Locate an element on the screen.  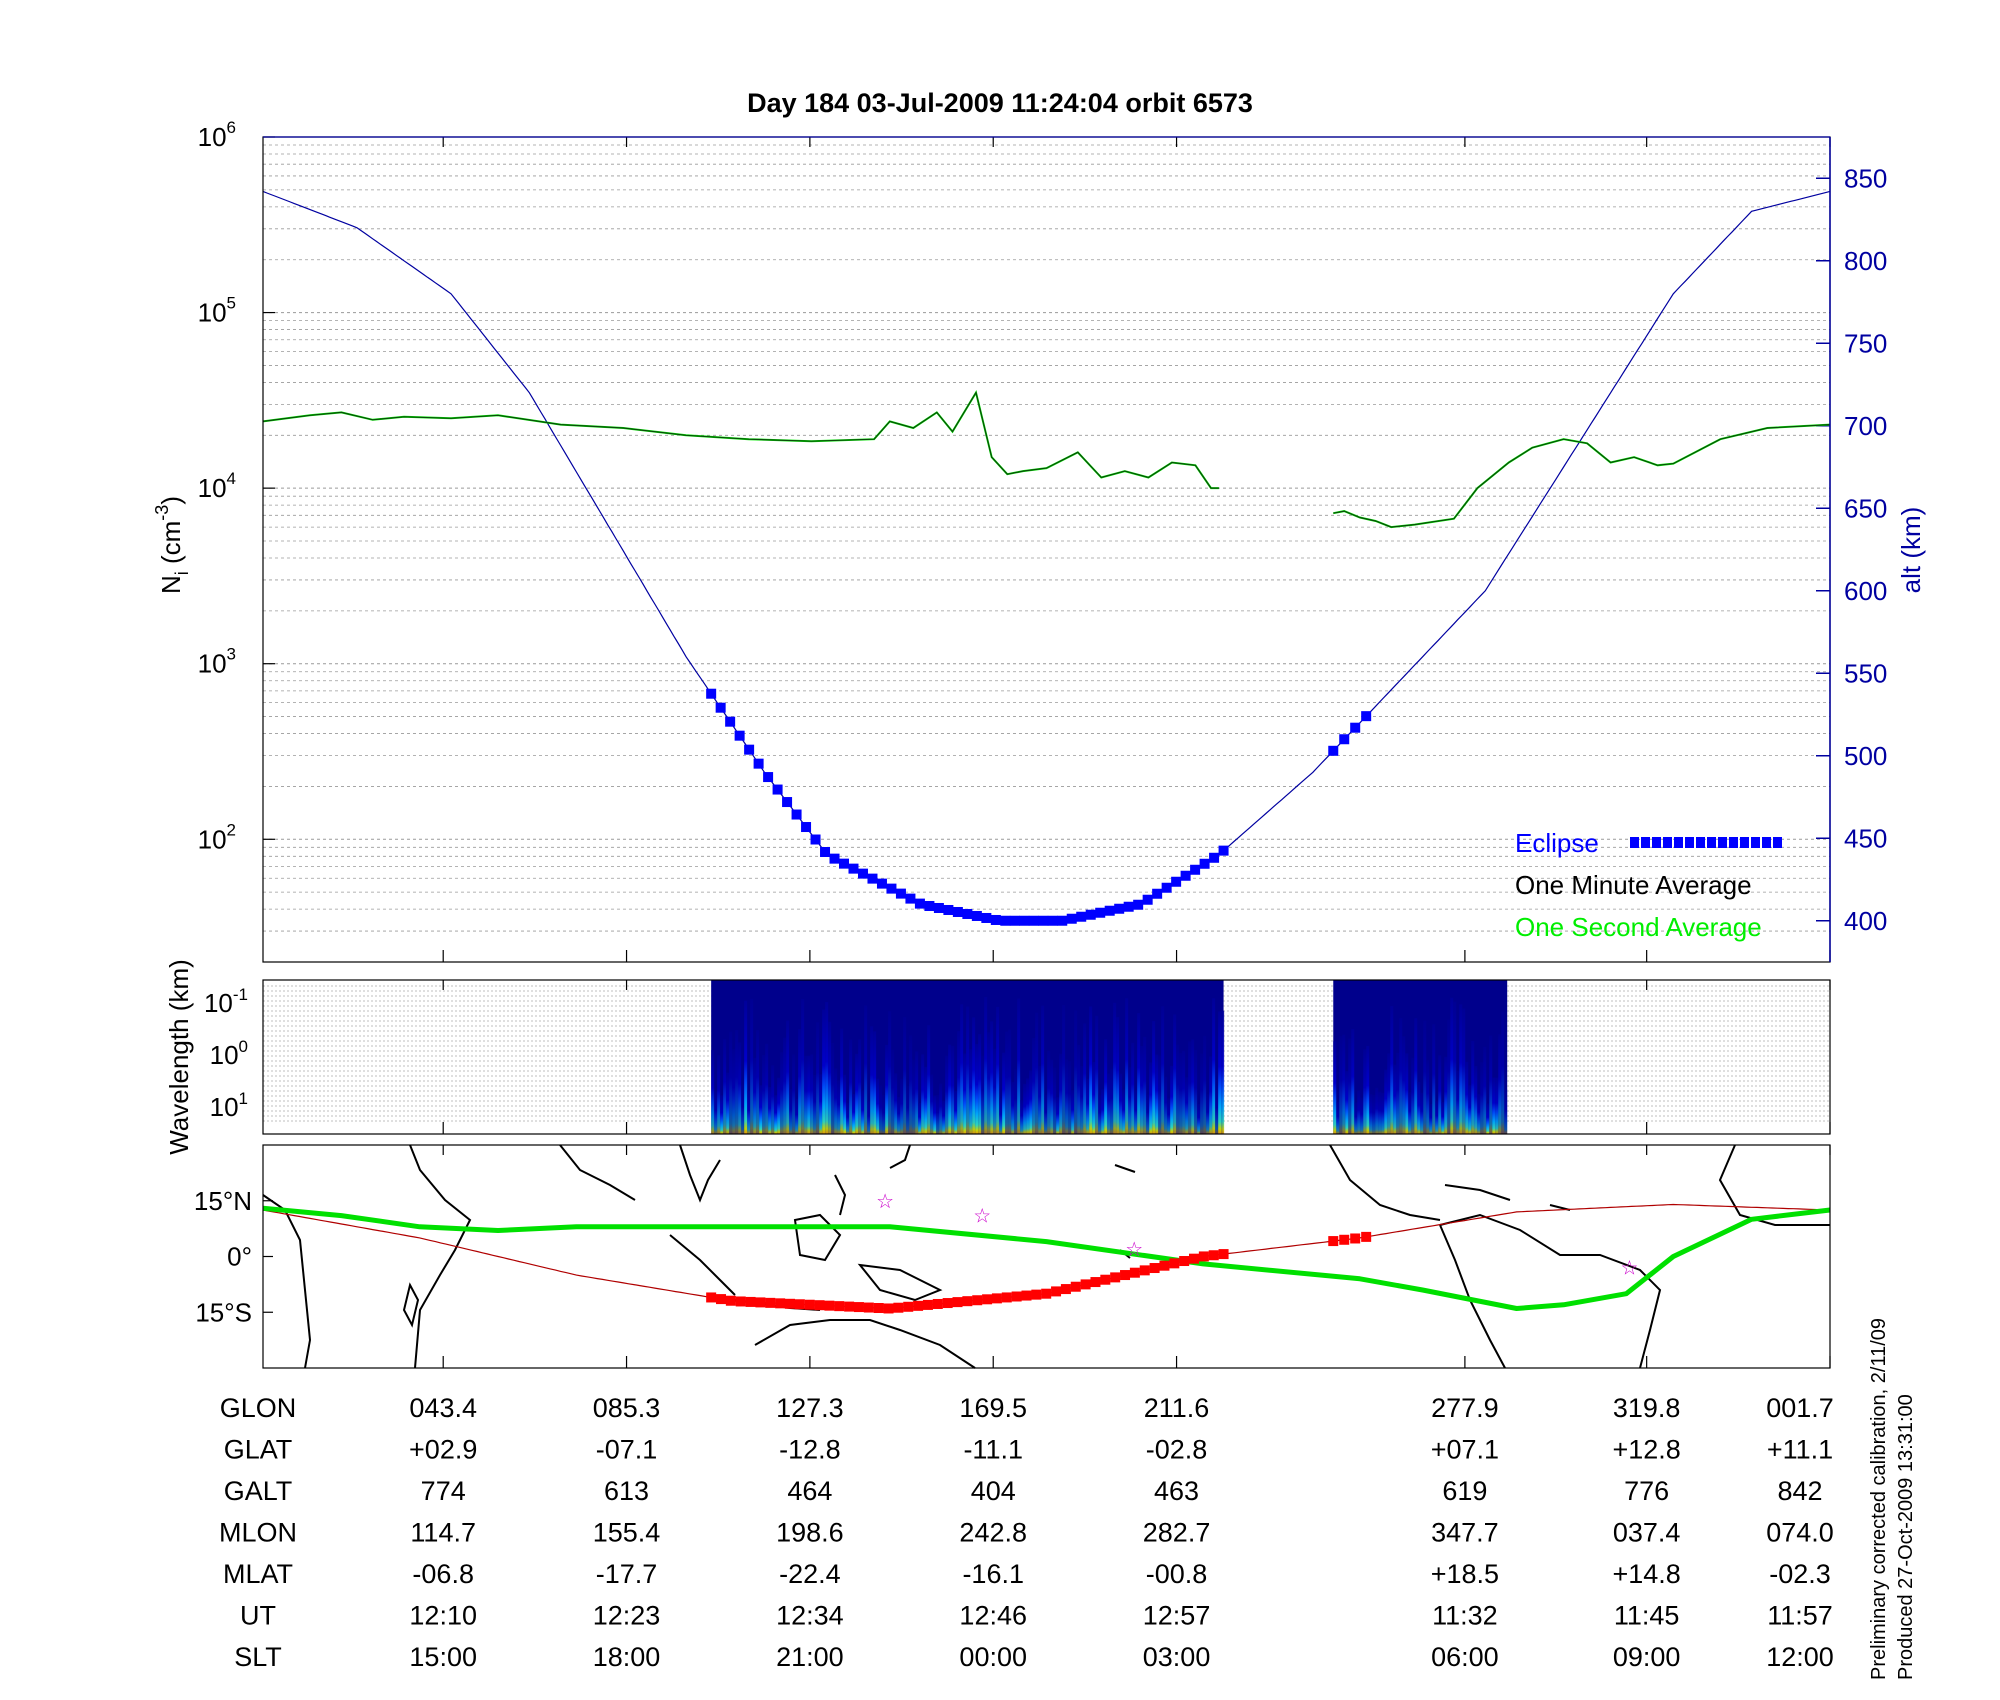
ephemeris-value: 21:00 is located at coordinates (810, 1657).